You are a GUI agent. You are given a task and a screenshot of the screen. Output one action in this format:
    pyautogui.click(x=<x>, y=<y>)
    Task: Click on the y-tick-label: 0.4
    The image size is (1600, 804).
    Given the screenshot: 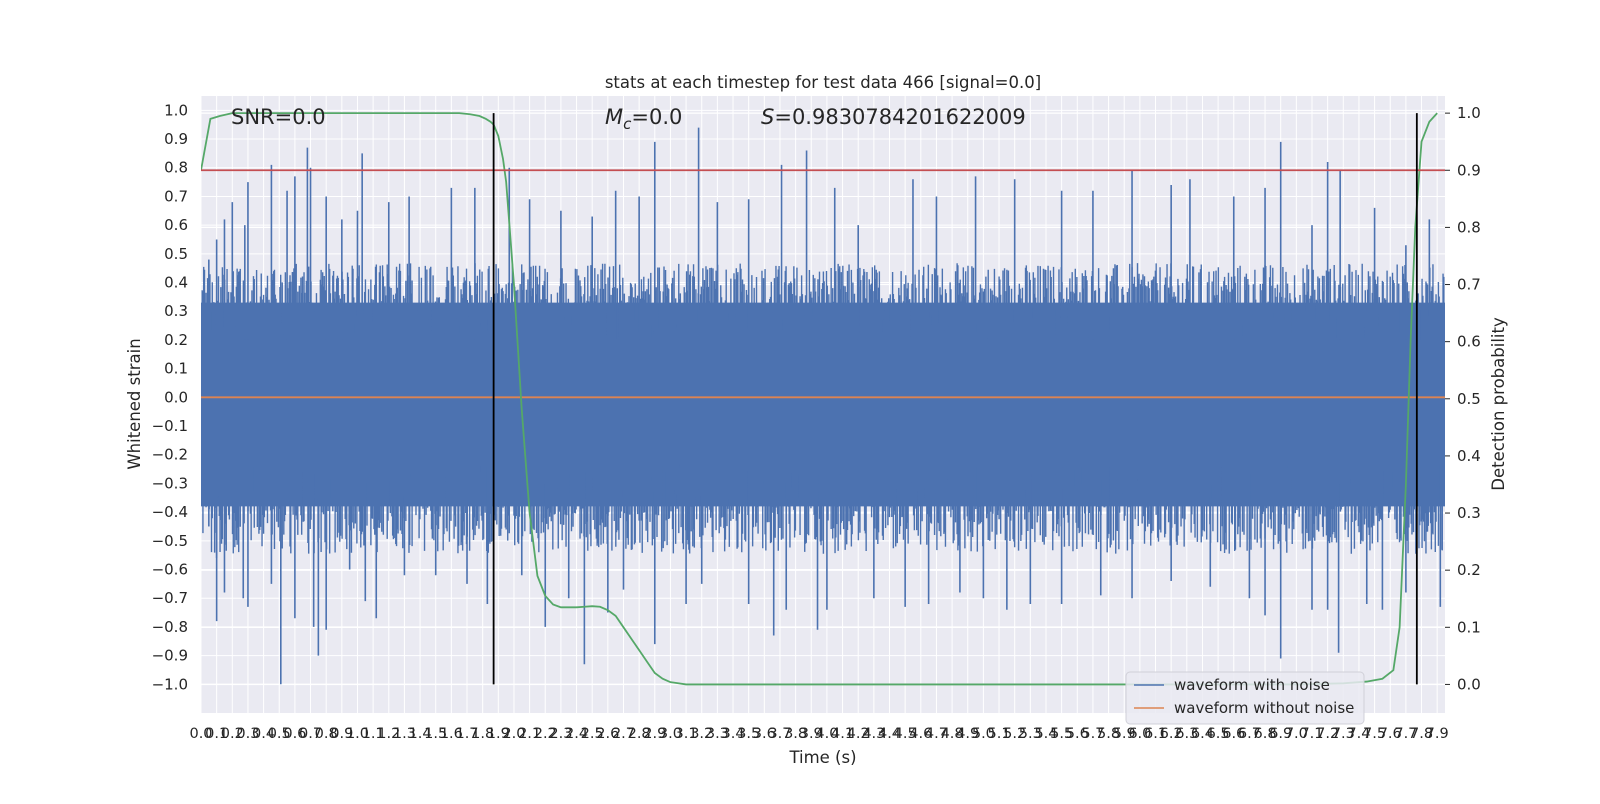 What is the action you would take?
    pyautogui.click(x=176, y=283)
    